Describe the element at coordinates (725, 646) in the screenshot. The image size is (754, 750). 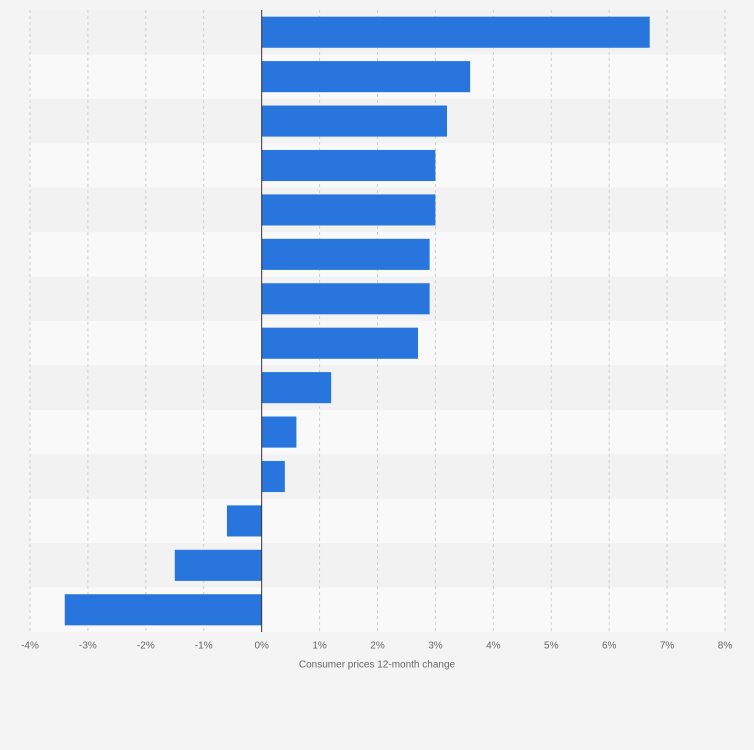
I see `x-tick-label: 8%` at that location.